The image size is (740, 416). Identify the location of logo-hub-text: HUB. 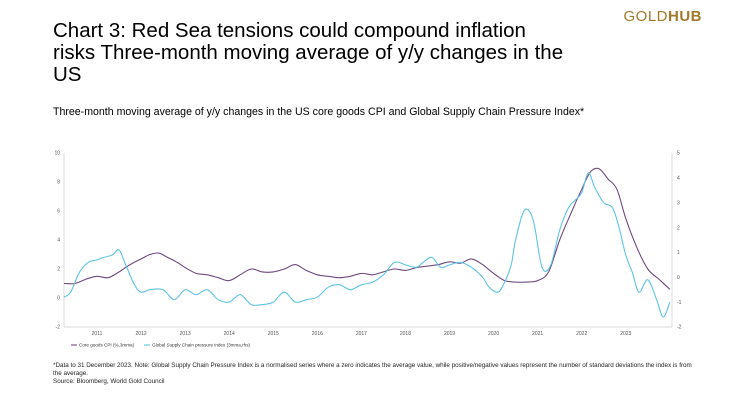
(685, 16).